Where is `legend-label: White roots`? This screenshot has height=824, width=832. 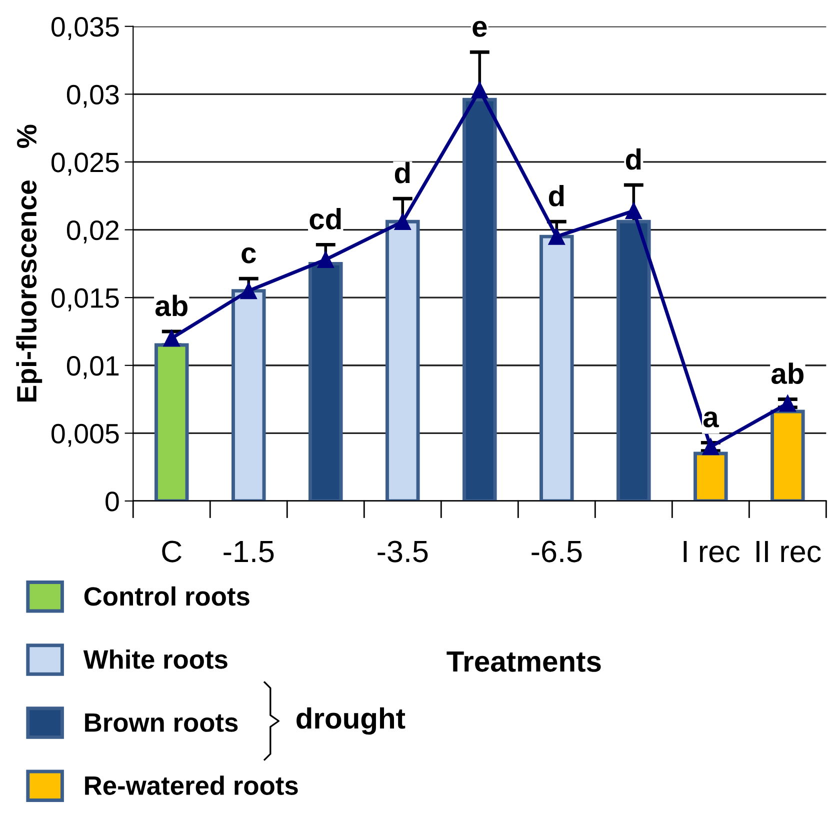
legend-label: White roots is located at coordinates (155, 659).